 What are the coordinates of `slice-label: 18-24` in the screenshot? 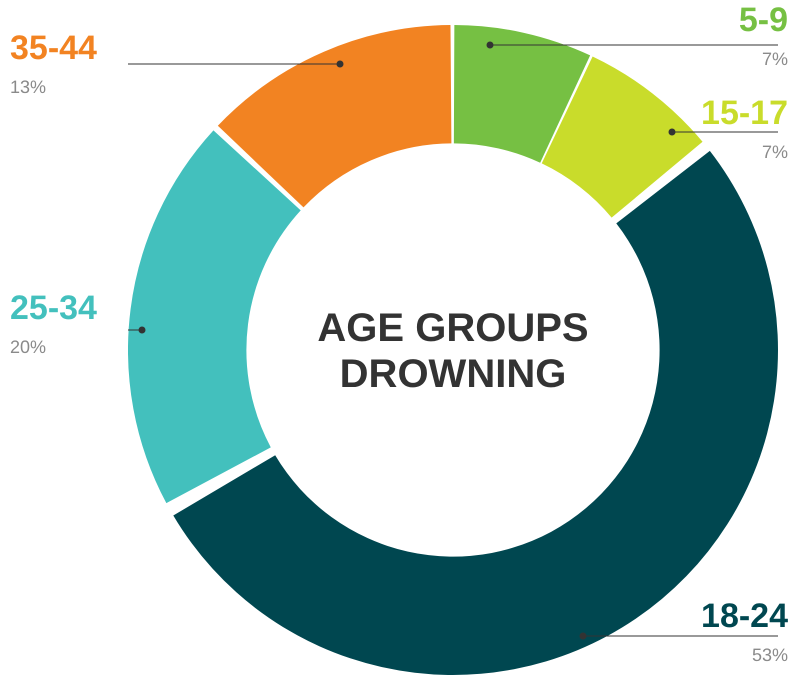 It's located at (744, 616).